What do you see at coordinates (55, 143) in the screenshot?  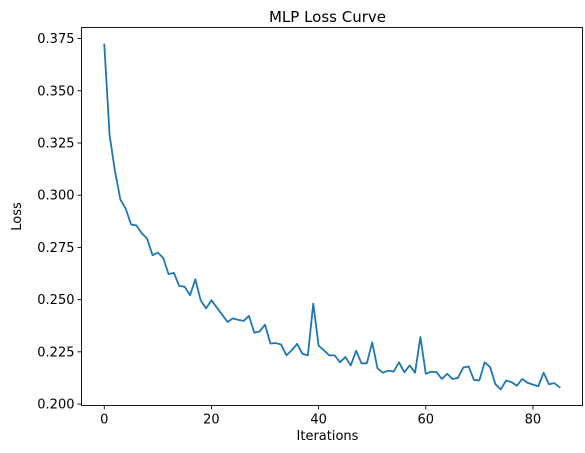 I see `y-tick-label: 0.325` at bounding box center [55, 143].